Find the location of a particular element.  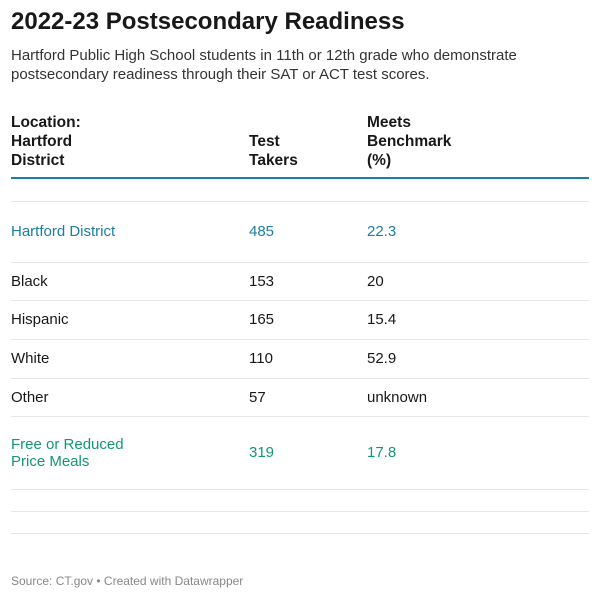

chart-title: 2022-23 Postsecondary Readiness is located at coordinates (208, 21).